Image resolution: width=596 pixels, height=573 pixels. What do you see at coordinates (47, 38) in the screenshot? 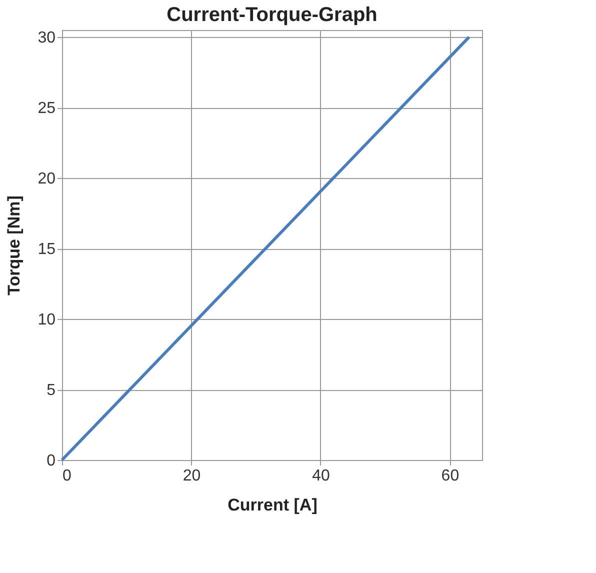
I see `y-tick-label: 30` at bounding box center [47, 38].